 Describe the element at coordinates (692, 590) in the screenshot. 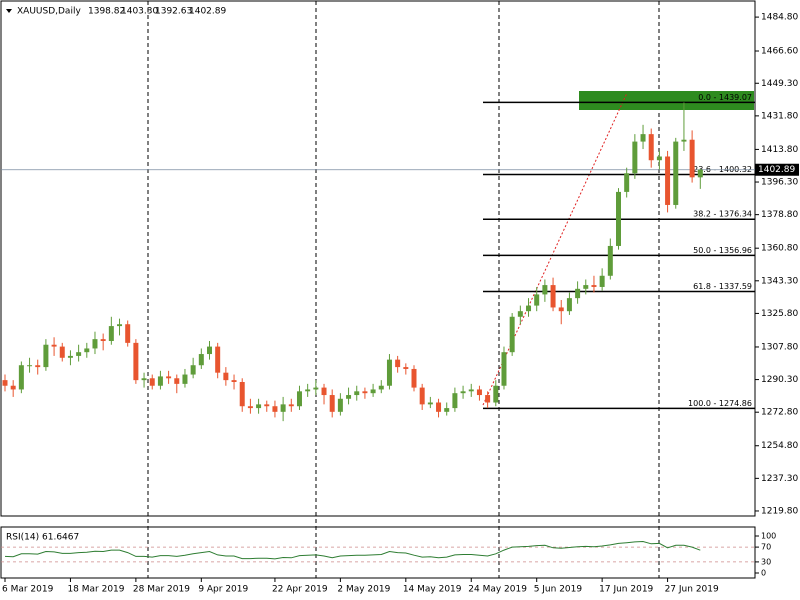

I see `x-tick-label: 27 Jun 2019` at that location.